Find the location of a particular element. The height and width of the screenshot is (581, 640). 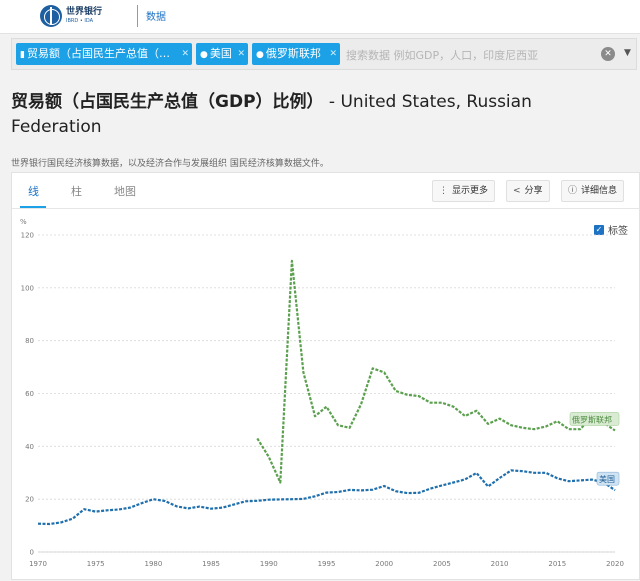

chevron-down-icon: ▼ is located at coordinates (627, 53).